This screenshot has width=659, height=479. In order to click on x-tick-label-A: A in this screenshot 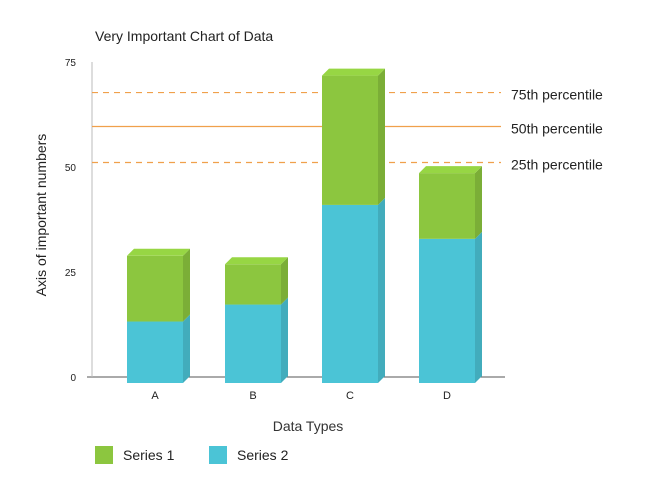, I will do `click(155, 396)`.